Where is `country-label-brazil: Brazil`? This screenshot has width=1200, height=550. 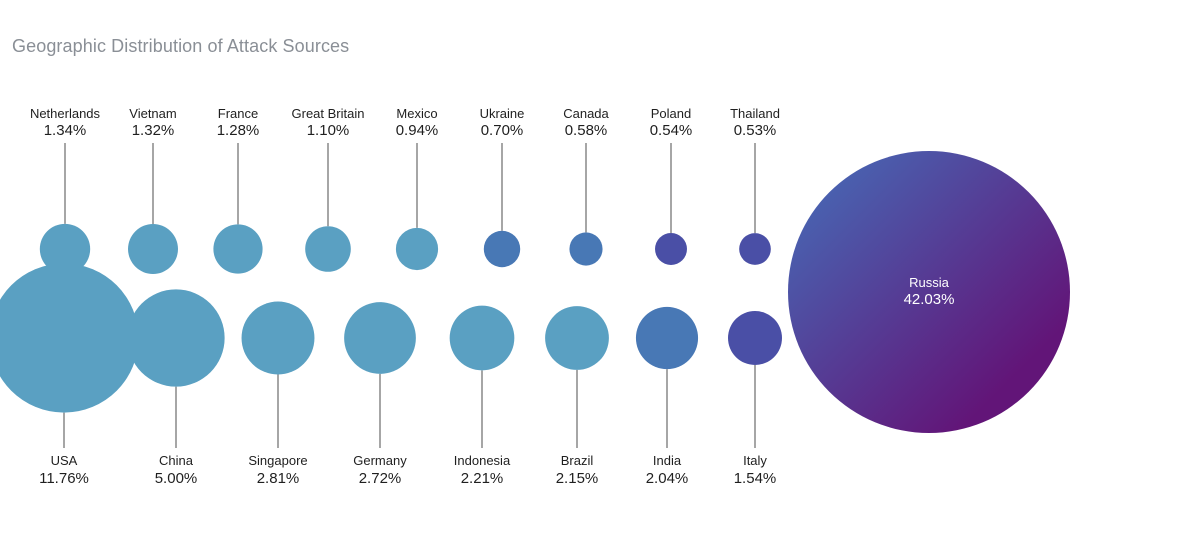 country-label-brazil: Brazil is located at coordinates (577, 460).